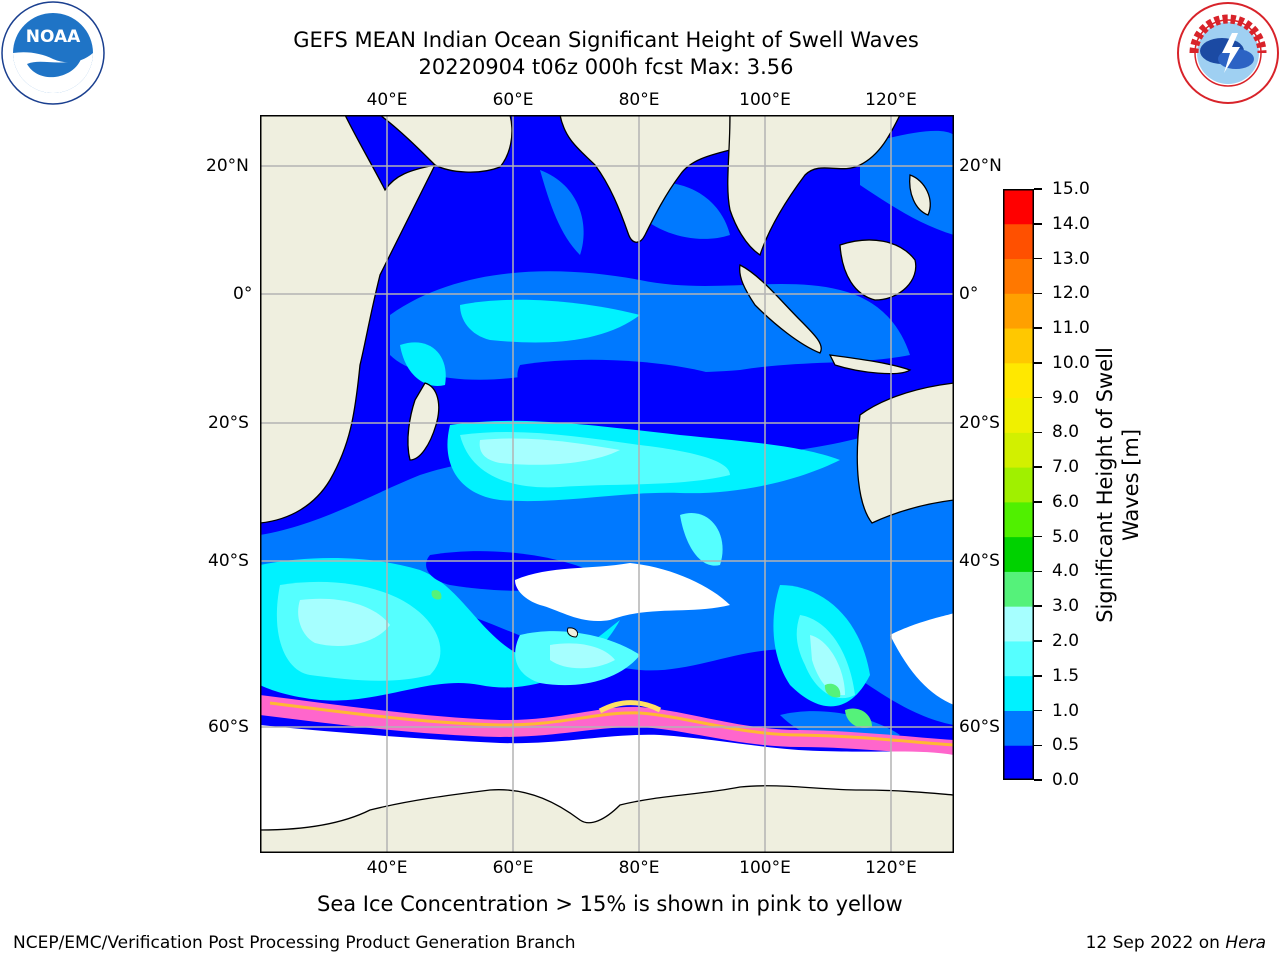 The width and height of the screenshot is (1280, 960). What do you see at coordinates (1071, 293) in the screenshot?
I see `colorbar-tick-label: 12.0` at bounding box center [1071, 293].